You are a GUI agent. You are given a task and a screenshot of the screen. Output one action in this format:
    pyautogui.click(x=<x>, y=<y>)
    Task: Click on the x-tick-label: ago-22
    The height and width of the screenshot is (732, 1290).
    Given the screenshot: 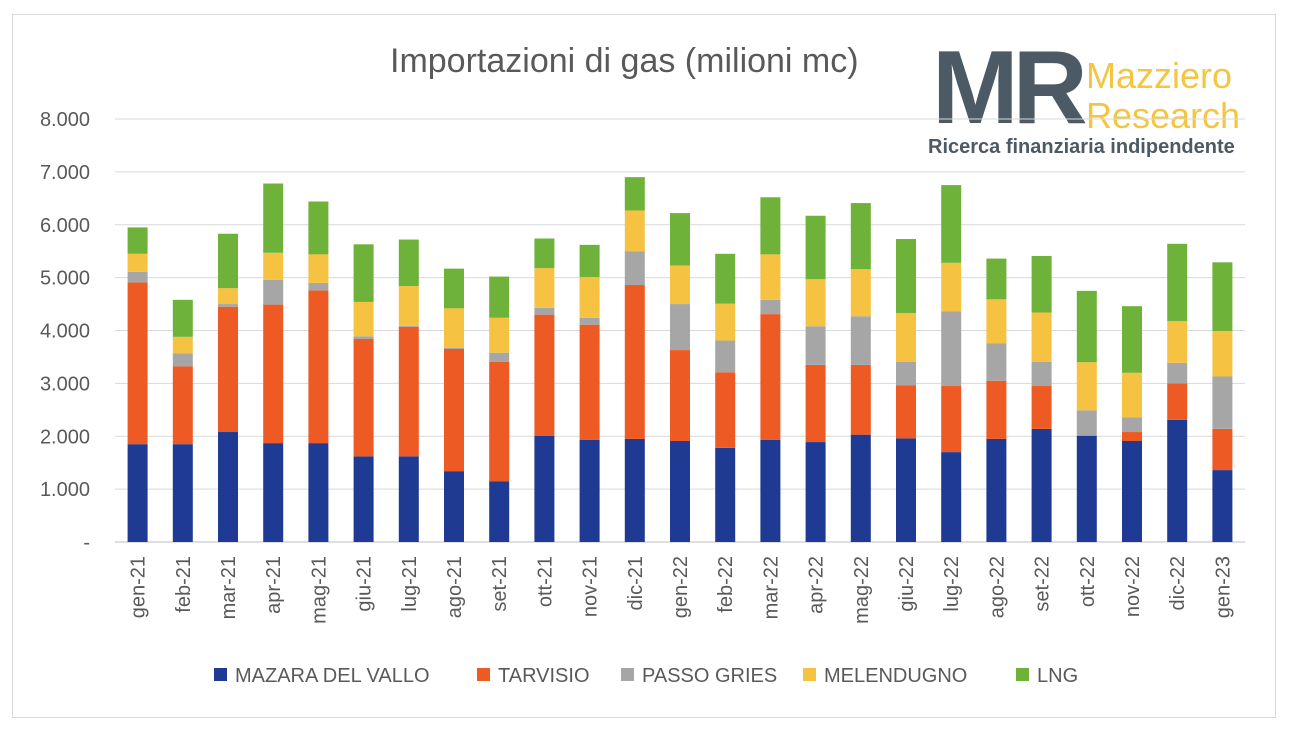 What is the action you would take?
    pyautogui.click(x=997, y=587)
    